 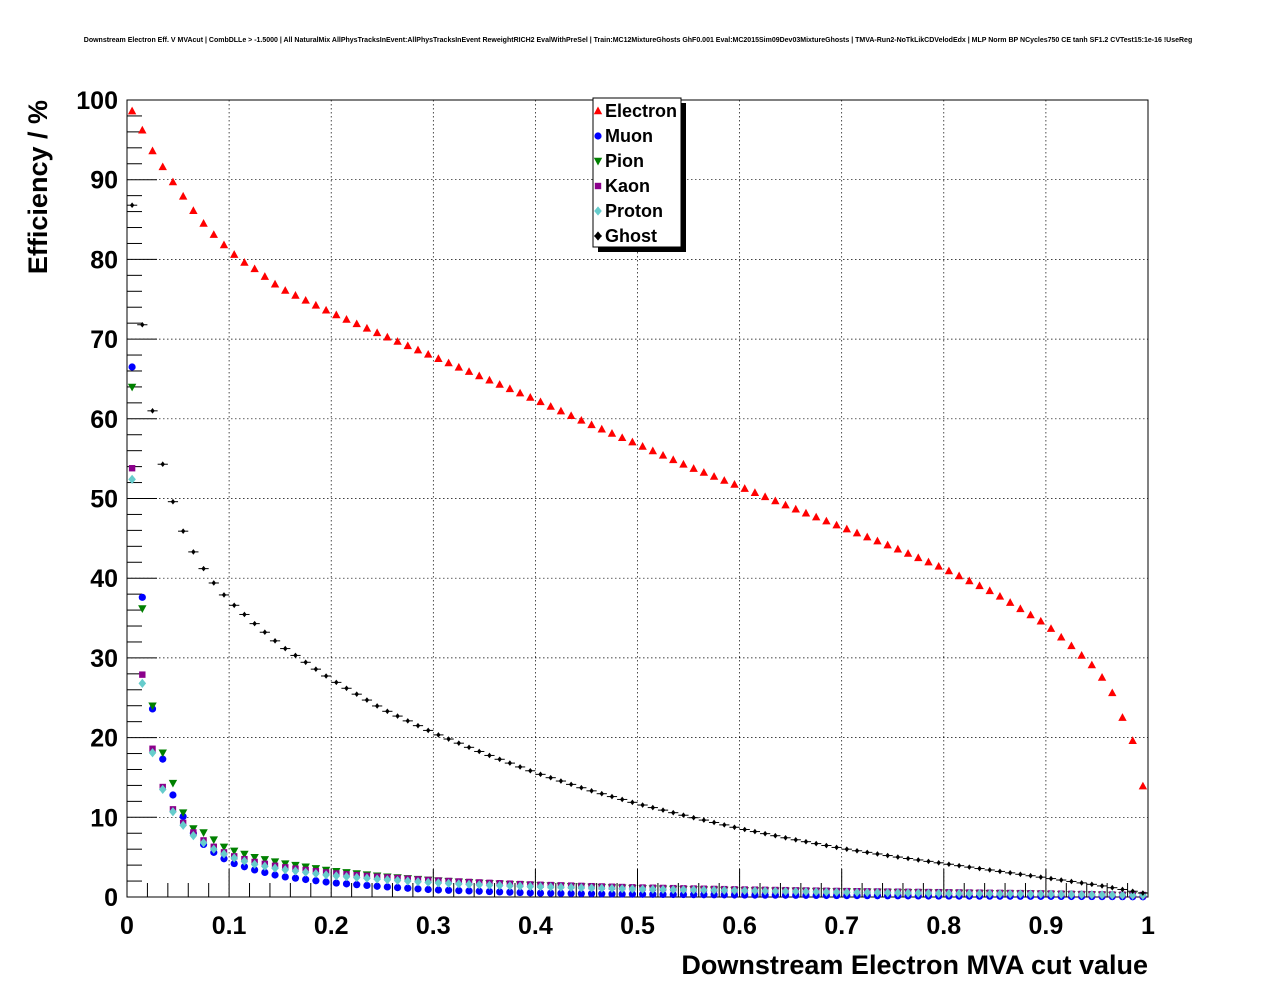 What do you see at coordinates (433, 926) in the screenshot?
I see `x-tick-label: 0.3` at bounding box center [433, 926].